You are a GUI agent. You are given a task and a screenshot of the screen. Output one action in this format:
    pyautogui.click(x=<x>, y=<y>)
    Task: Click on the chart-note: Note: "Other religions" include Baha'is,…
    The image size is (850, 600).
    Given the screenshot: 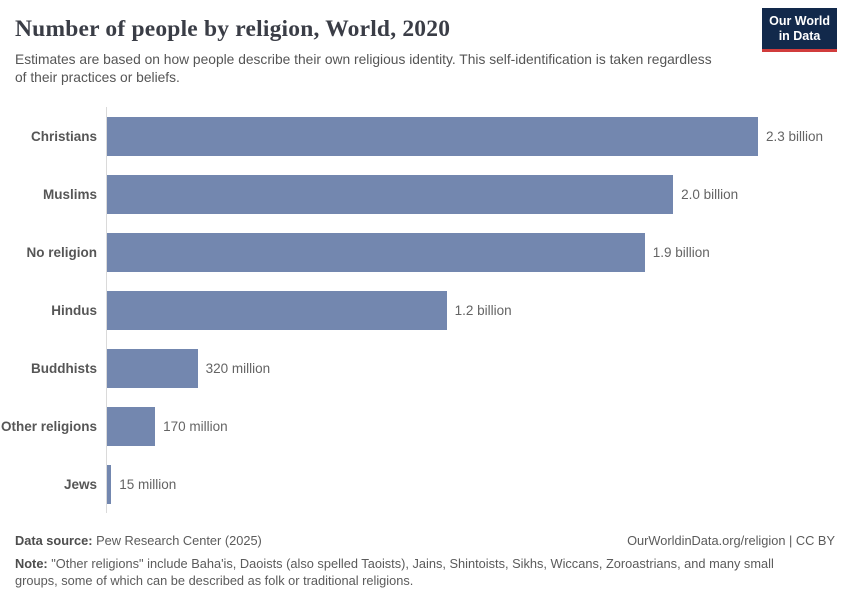 What is the action you would take?
    pyautogui.click(x=409, y=572)
    